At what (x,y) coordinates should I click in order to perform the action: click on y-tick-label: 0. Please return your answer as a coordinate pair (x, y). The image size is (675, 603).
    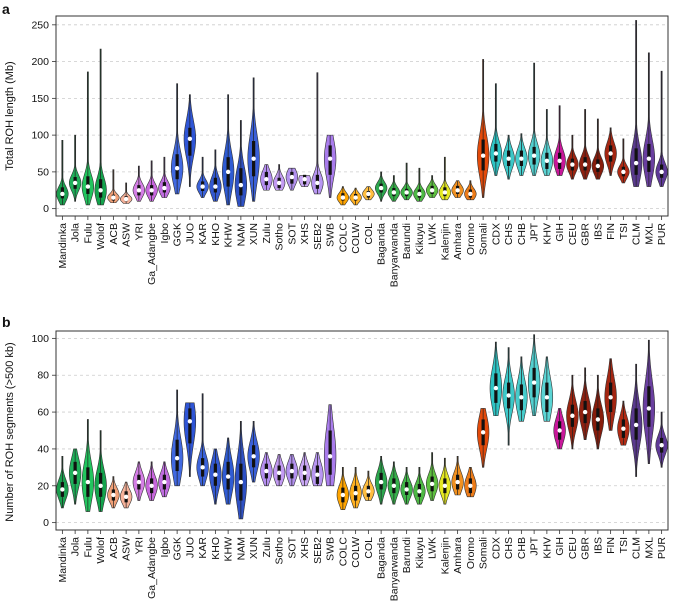
    Looking at the image, I should click on (46, 209).